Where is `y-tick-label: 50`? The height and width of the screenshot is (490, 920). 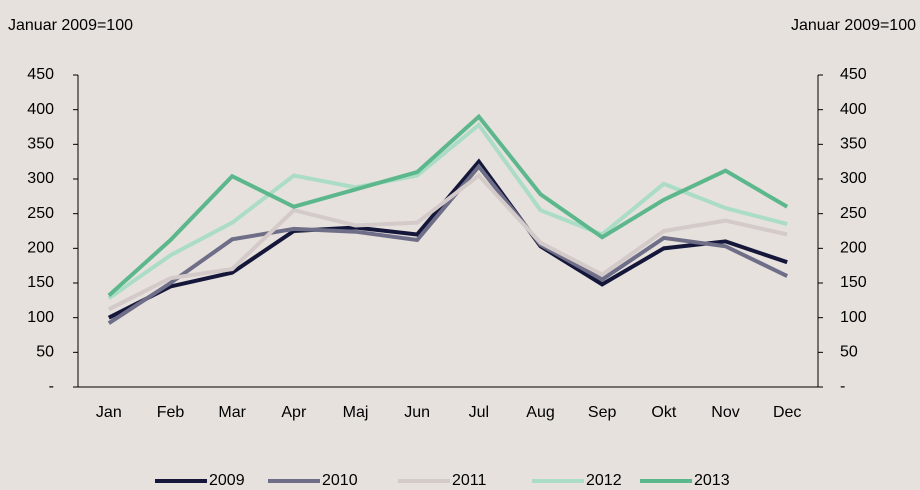
y-tick-label: 50 is located at coordinates (45, 352).